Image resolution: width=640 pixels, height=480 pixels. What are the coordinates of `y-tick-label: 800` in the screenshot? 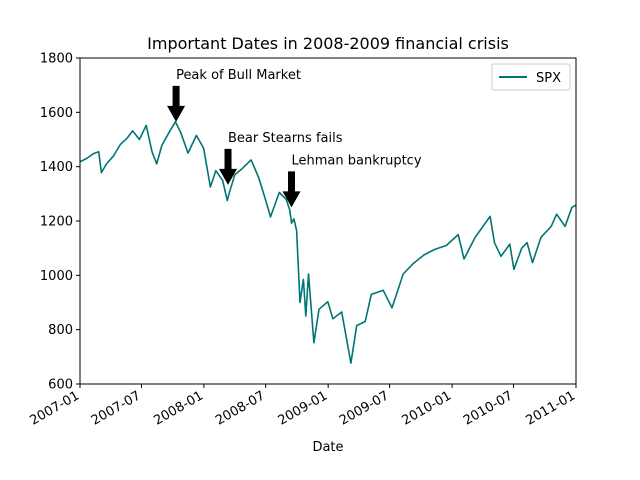 It's located at (60, 330).